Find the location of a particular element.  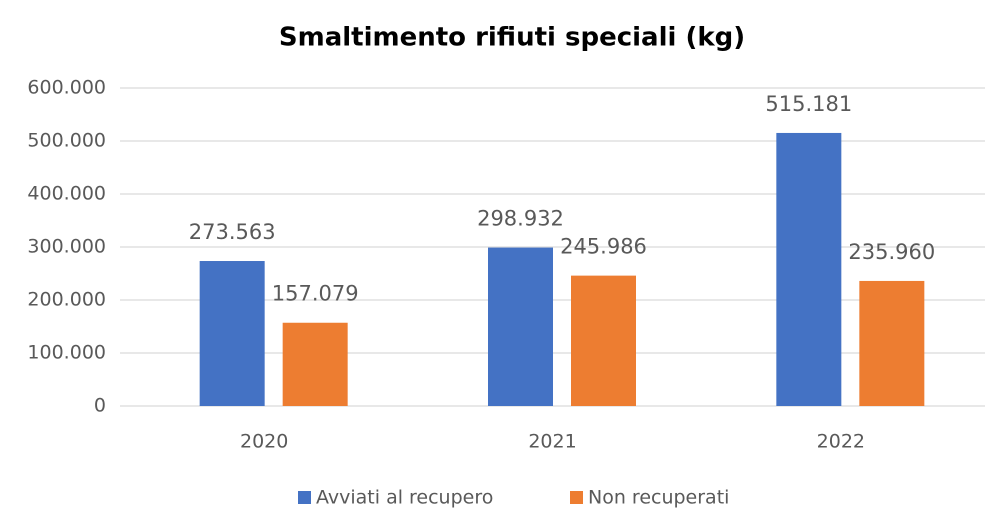

legend-label: Avviati al recupero is located at coordinates (404, 498).